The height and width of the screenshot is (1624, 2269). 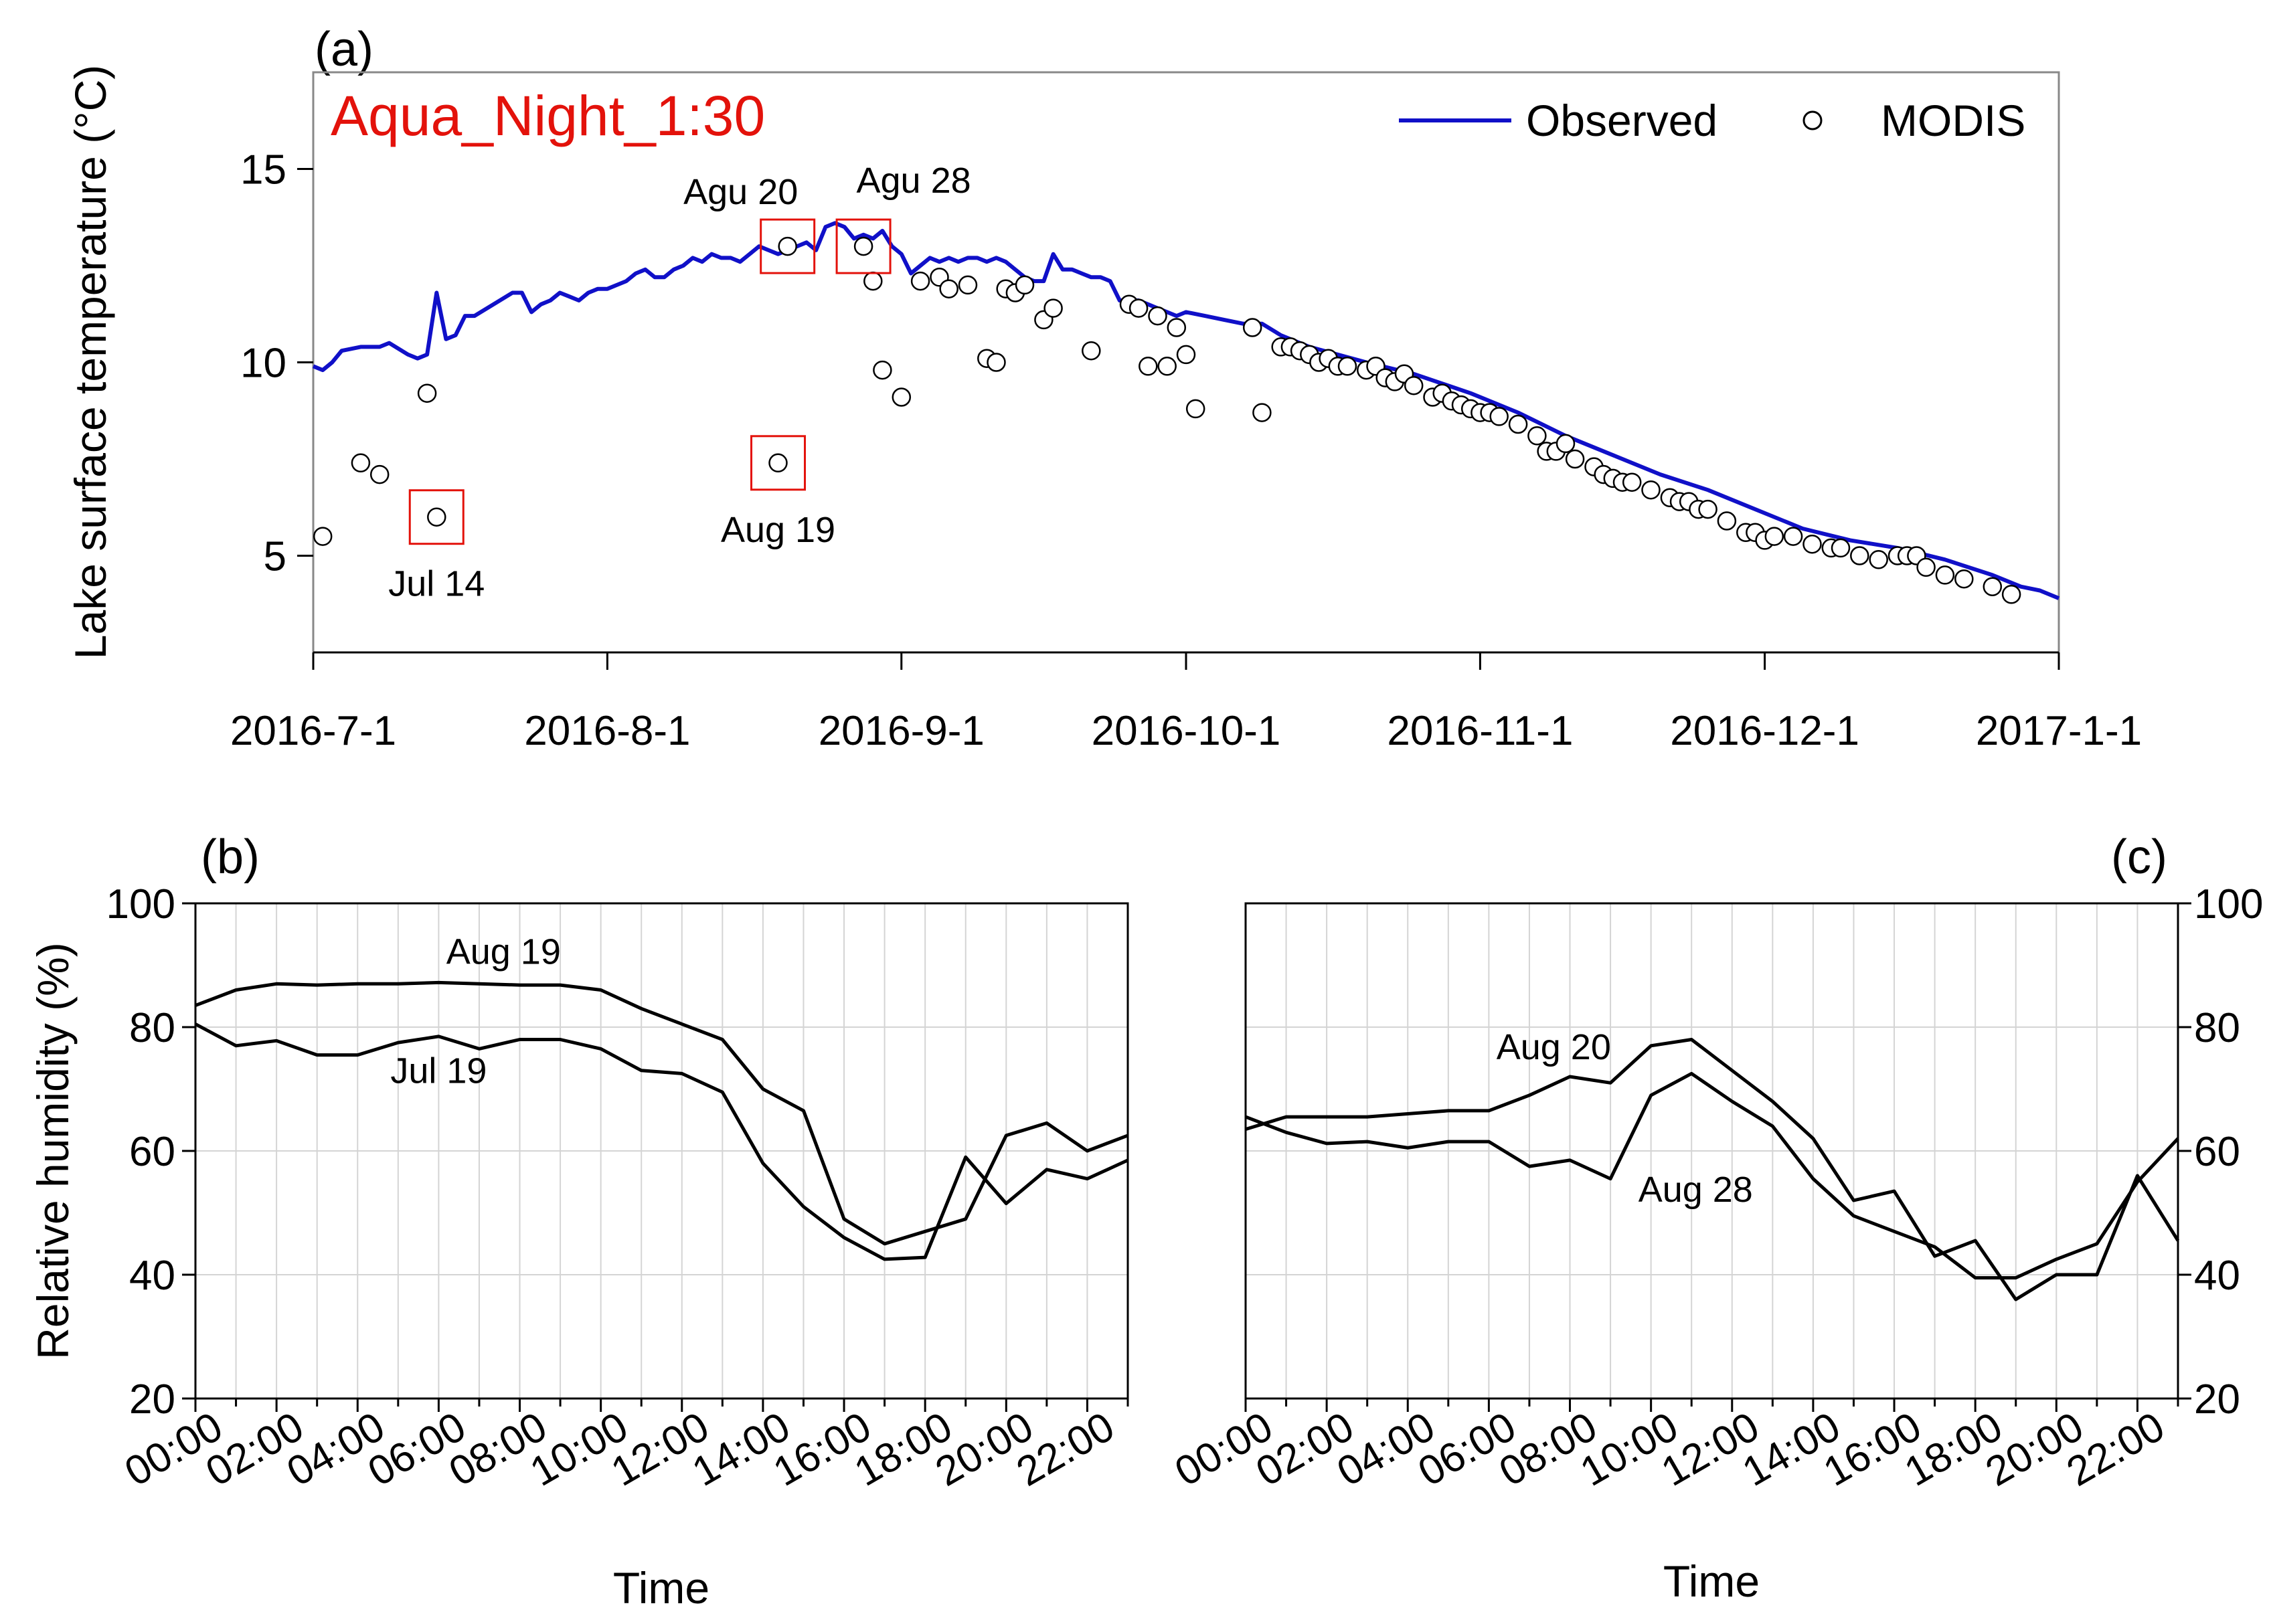 What do you see at coordinates (914, 181) in the screenshot?
I see `annotation-label-agu-28: Agu 28` at bounding box center [914, 181].